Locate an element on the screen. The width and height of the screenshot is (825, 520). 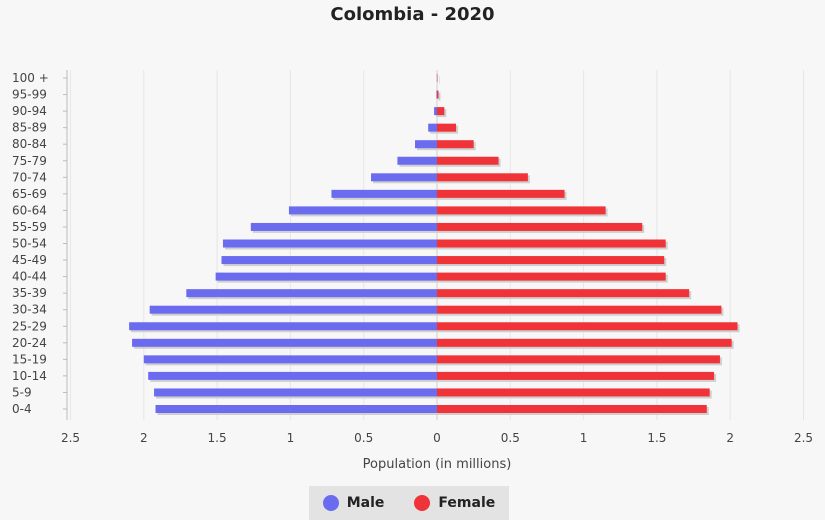
y-tick-label: 90-94 is located at coordinates (29, 111).